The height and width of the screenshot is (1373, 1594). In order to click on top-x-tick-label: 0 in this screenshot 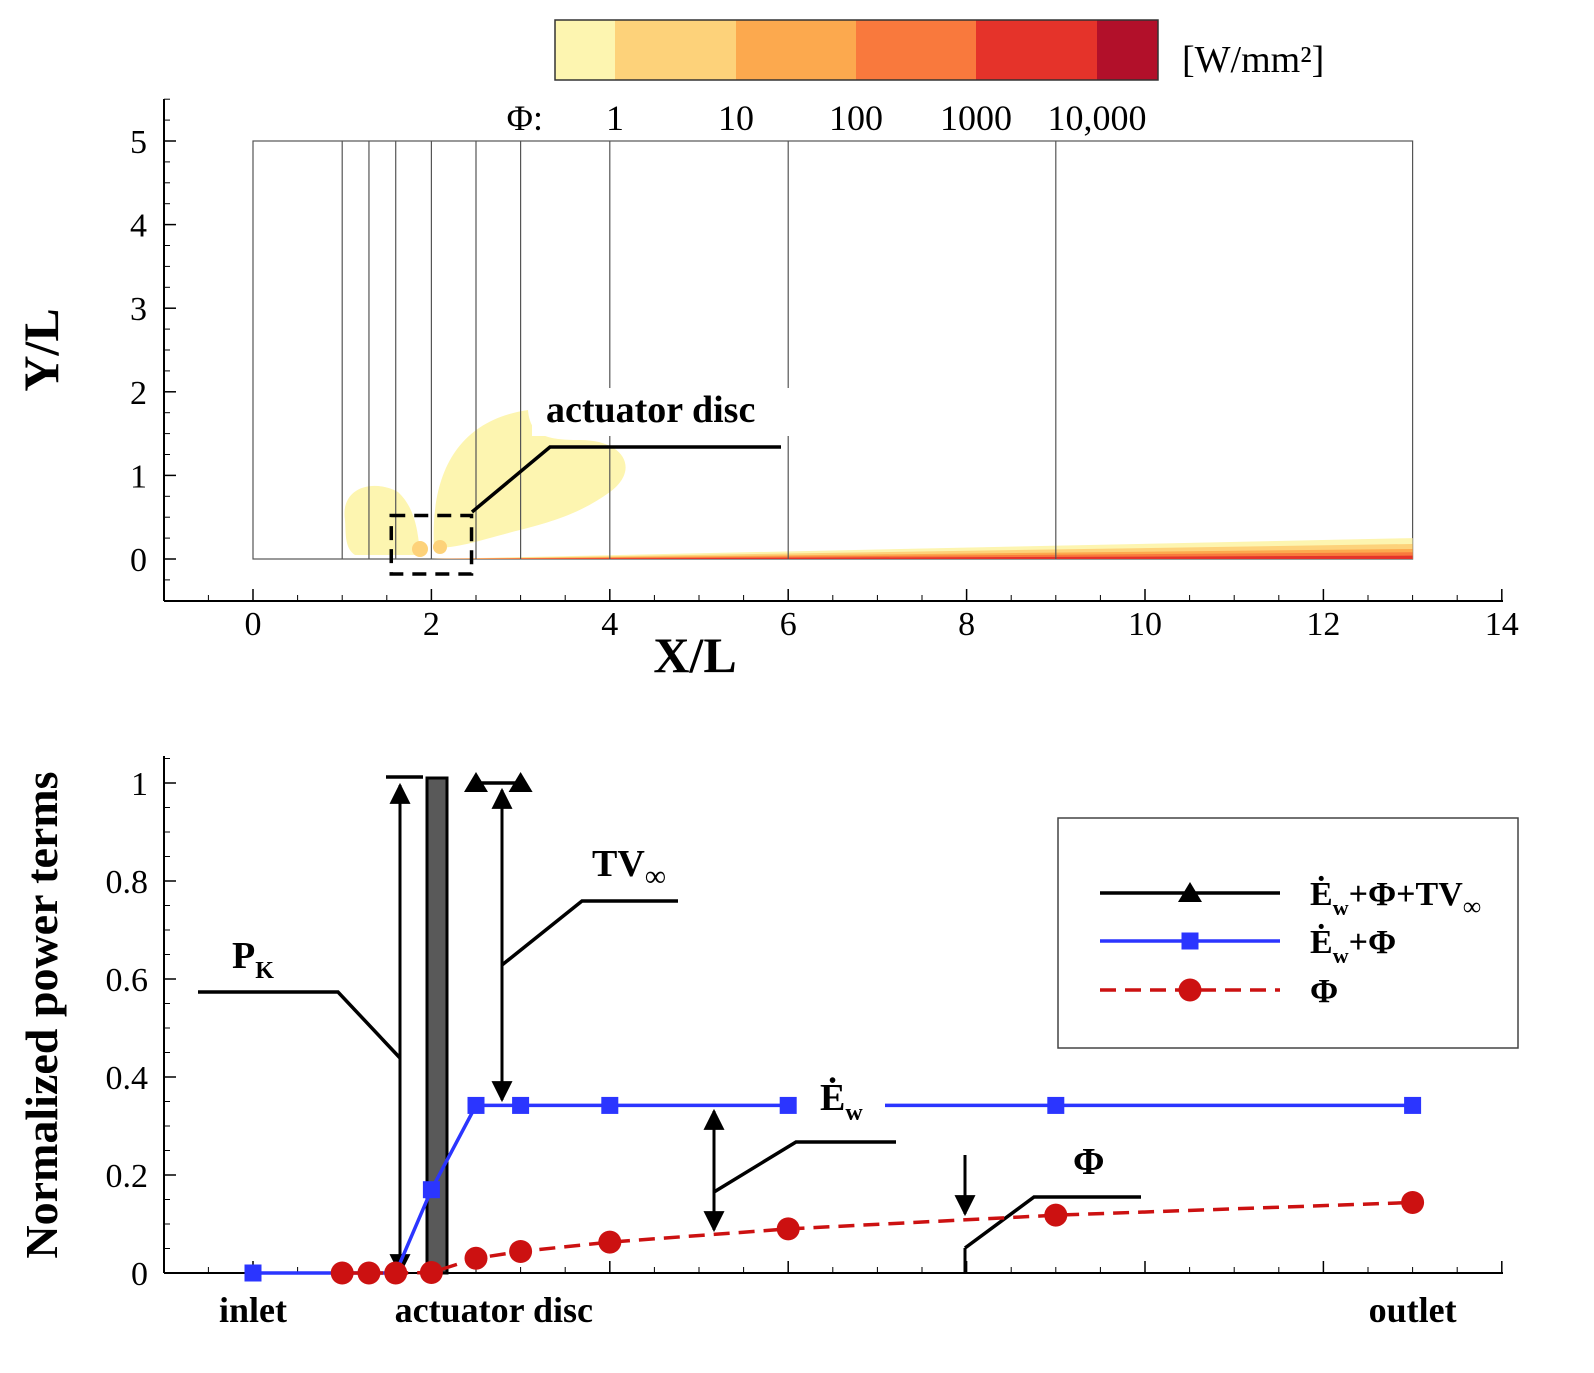, I will do `click(253, 624)`.